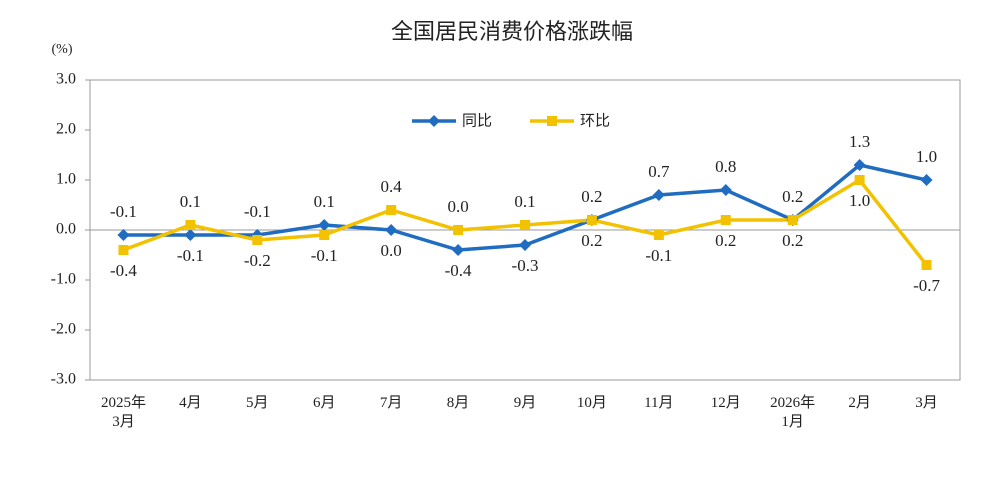  What do you see at coordinates (391, 403) in the screenshot?
I see `x-tick-label: 7月` at bounding box center [391, 403].